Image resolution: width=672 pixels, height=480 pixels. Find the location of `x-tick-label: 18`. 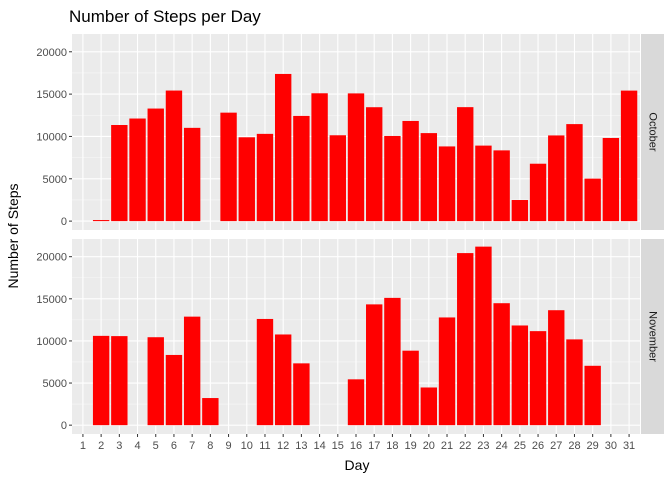

x-tick-label: 18 is located at coordinates (392, 446).